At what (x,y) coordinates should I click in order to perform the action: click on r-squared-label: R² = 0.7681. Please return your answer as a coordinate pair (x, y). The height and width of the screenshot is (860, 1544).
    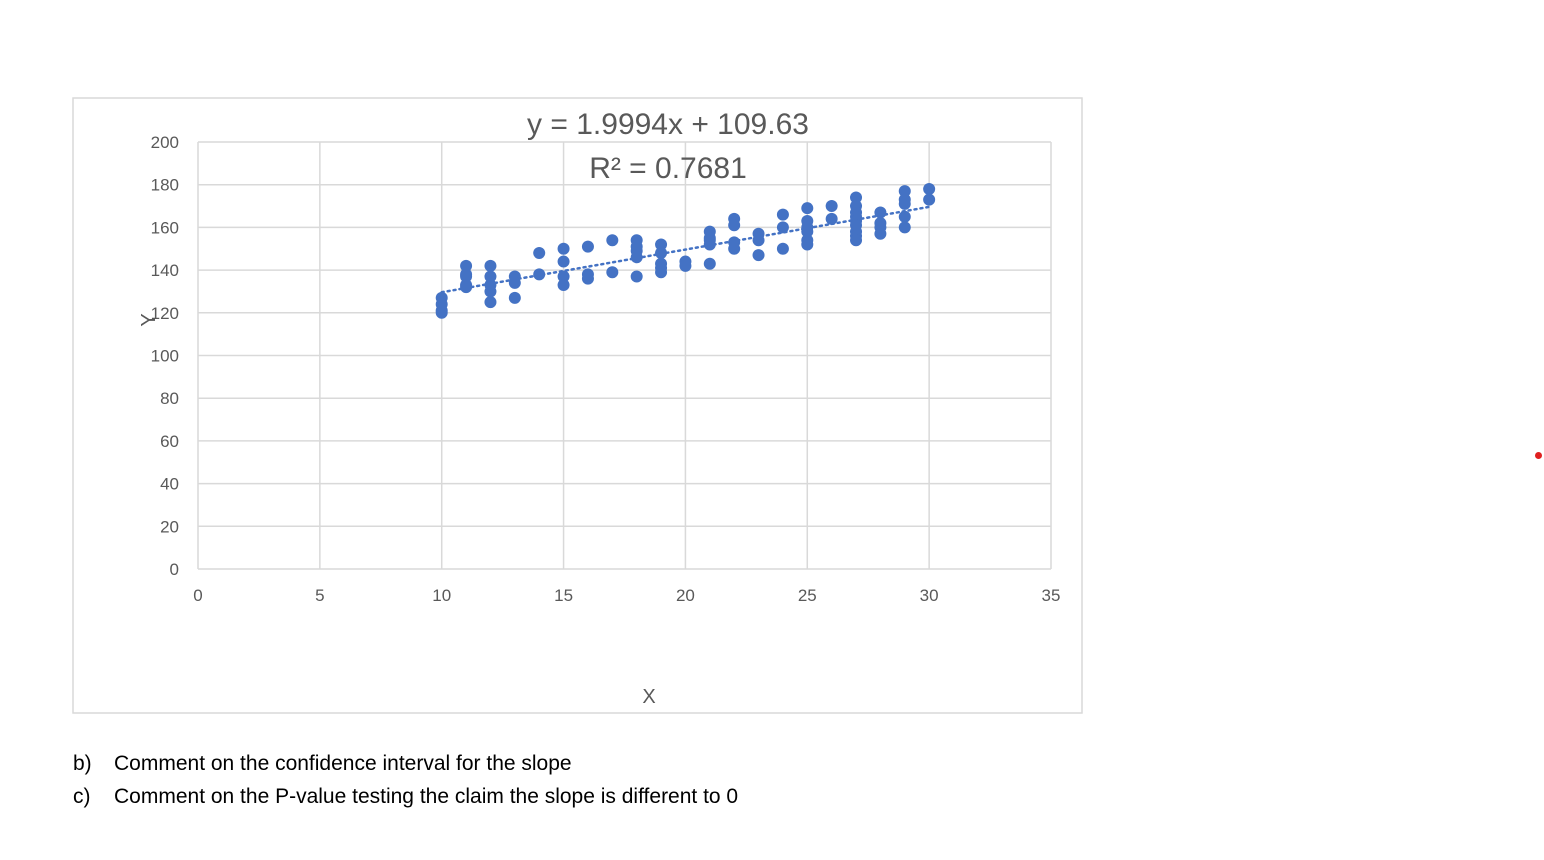
    Looking at the image, I should click on (668, 168).